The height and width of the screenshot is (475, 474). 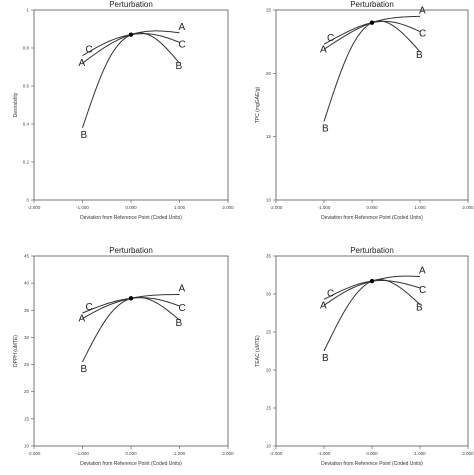 I want to click on y-axis-label: Desirability, so click(x=16, y=104).